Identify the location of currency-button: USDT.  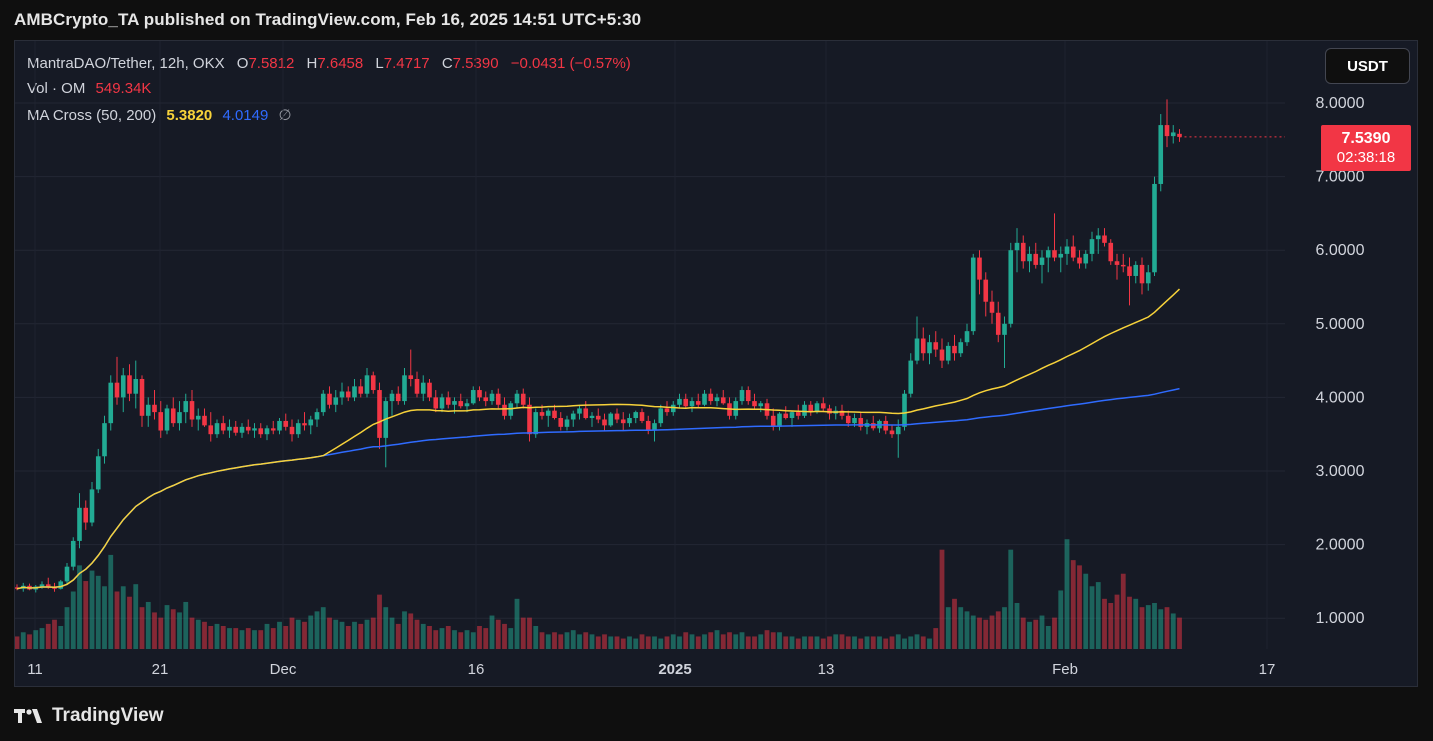
(1367, 66).